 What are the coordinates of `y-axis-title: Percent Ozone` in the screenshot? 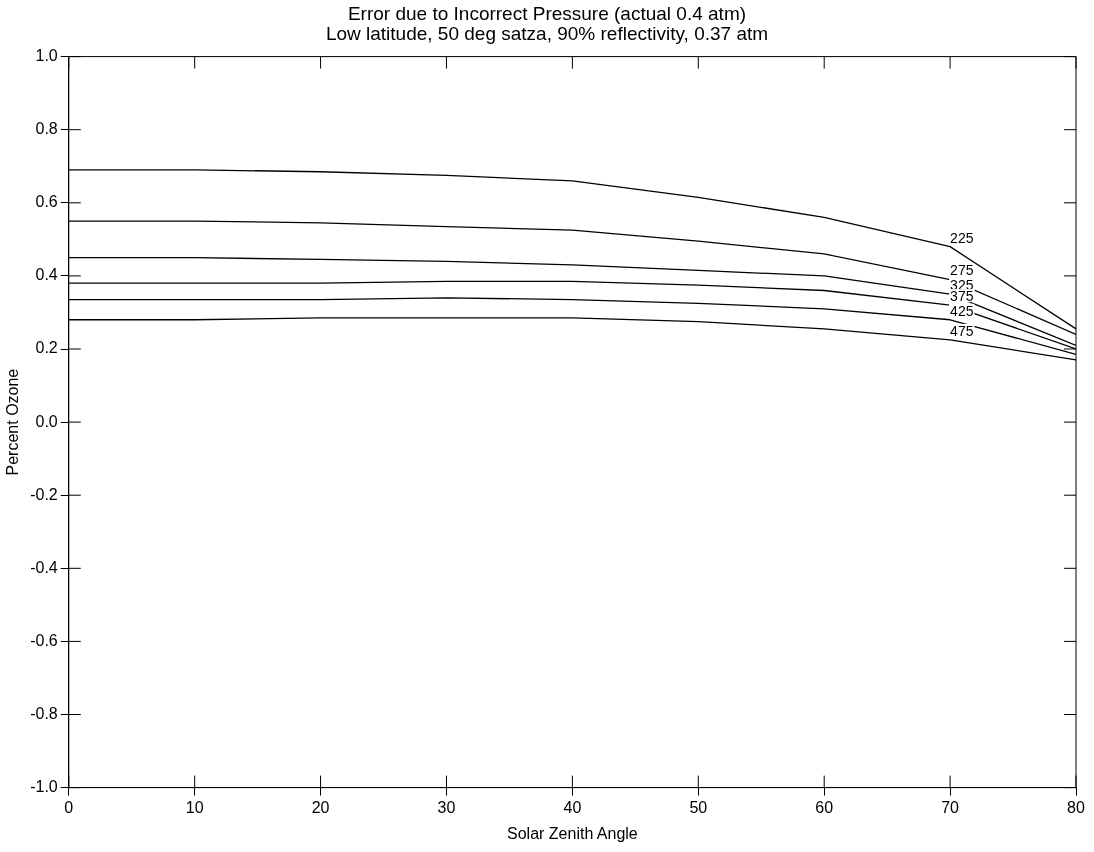 It's located at (13, 422).